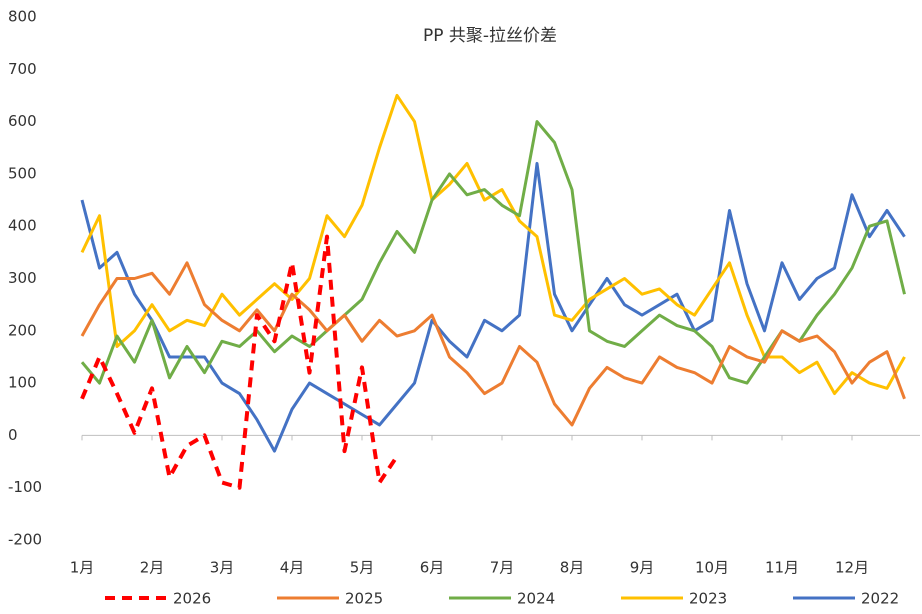 The width and height of the screenshot is (922, 614). I want to click on legend-label: 2023, so click(708, 599).